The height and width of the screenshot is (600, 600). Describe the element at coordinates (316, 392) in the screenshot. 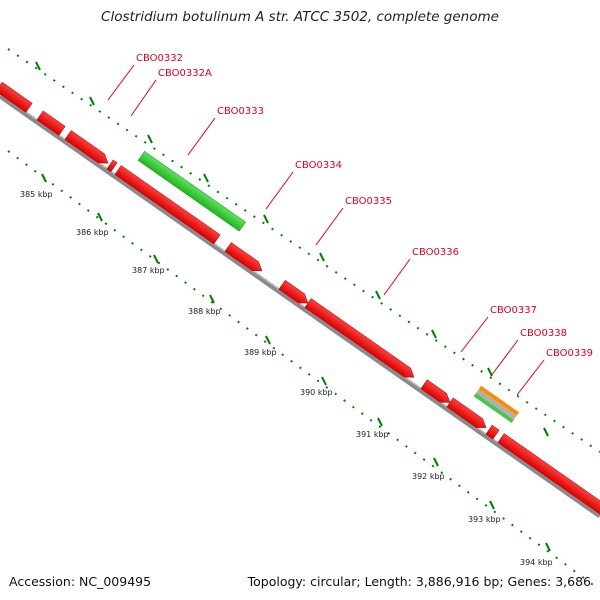

I see `scale-label: 390 kbp` at that location.